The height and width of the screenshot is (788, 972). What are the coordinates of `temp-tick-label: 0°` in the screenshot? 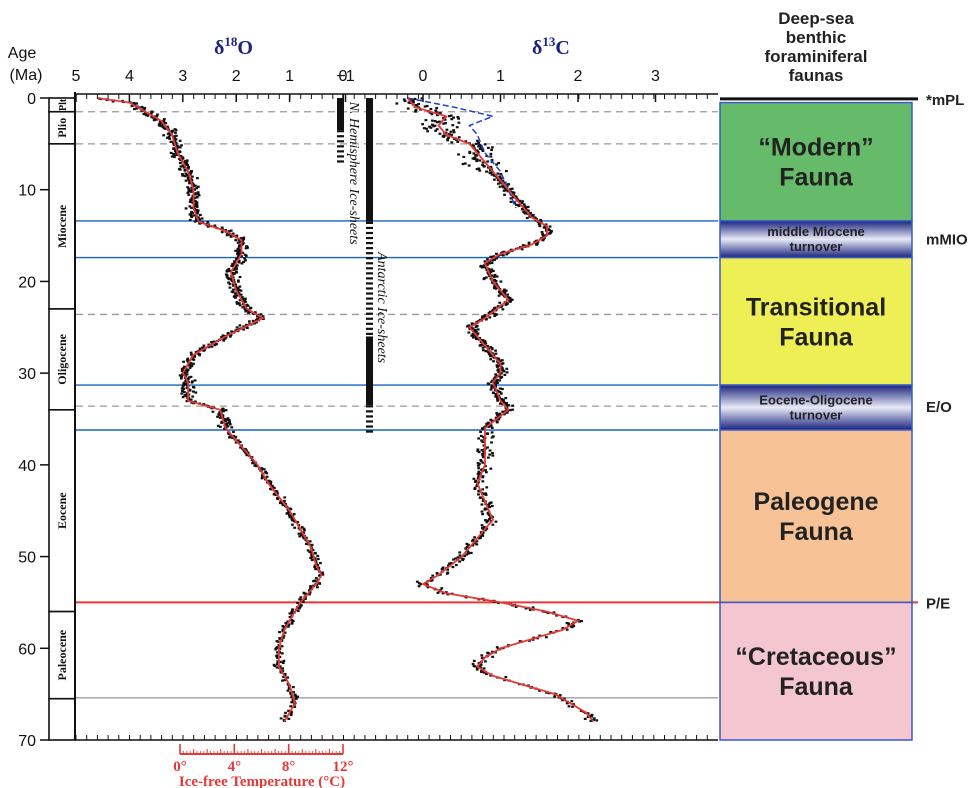 It's located at (180, 767).